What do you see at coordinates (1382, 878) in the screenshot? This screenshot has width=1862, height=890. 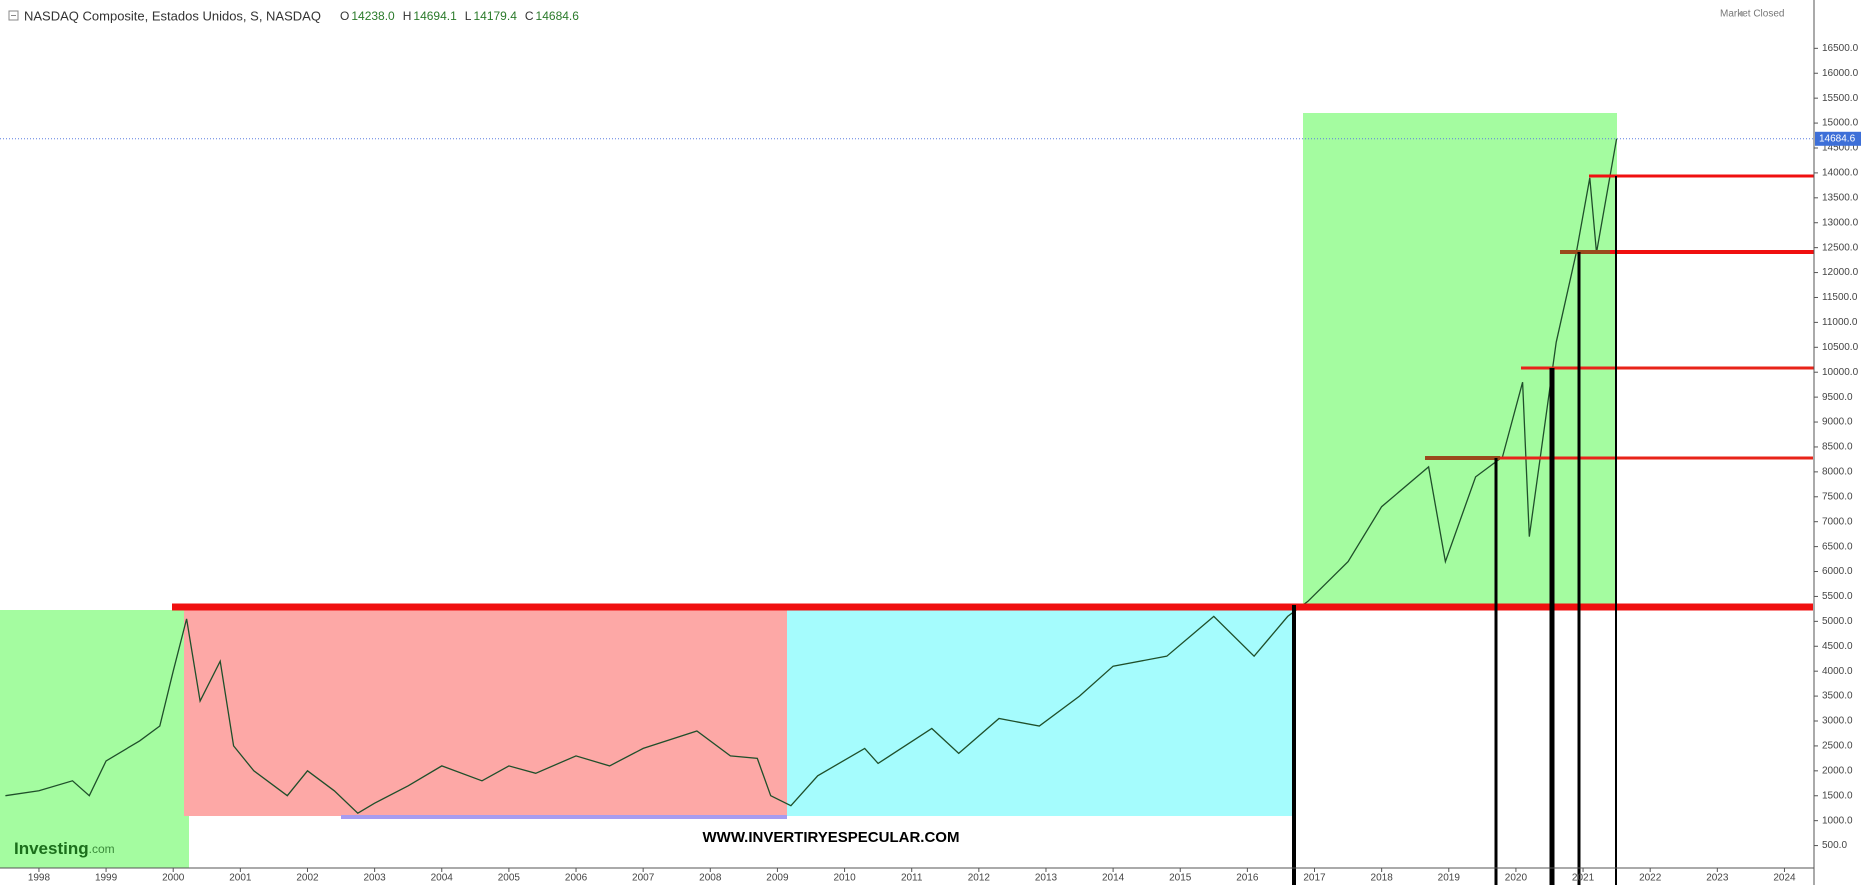 I see `x-tick-label: 2018` at bounding box center [1382, 878].